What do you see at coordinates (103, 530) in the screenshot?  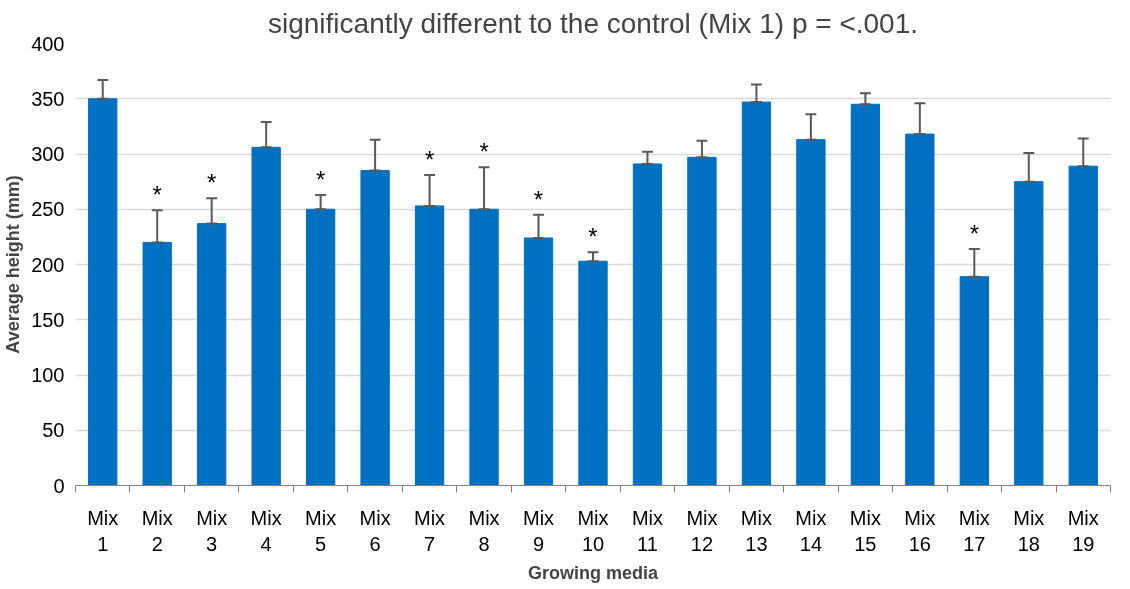 I see `x-tick-label: Mix 1` at bounding box center [103, 530].